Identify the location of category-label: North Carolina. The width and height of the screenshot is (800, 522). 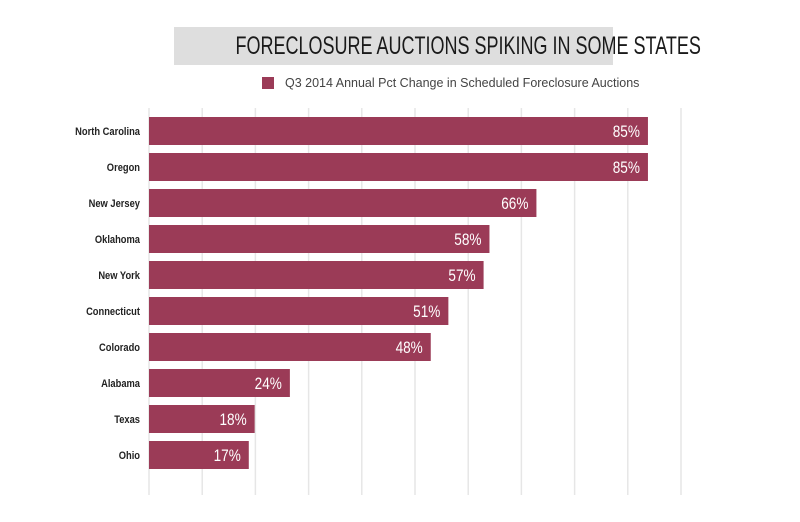
(107, 132).